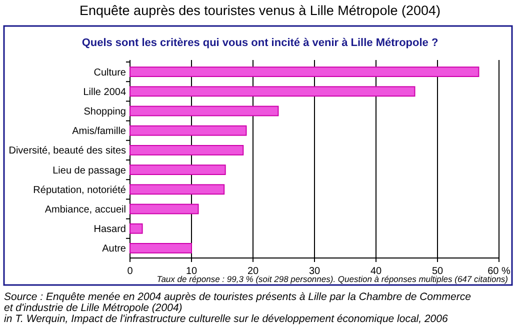 The width and height of the screenshot is (520, 334). Describe the element at coordinates (192, 271) in the screenshot. I see `x-tick-label: 10` at that location.